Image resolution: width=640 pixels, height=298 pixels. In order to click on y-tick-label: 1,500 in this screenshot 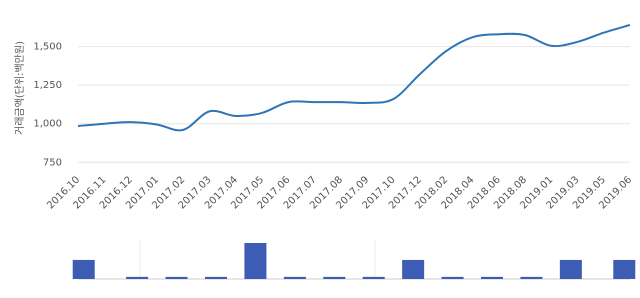, I will do `click(47, 47)`.